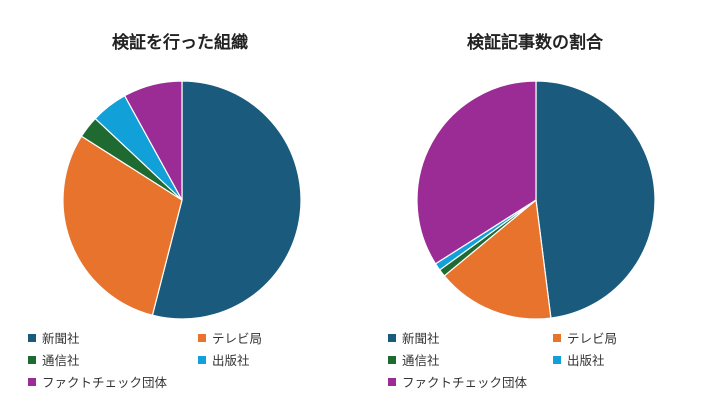  Describe the element at coordinates (535, 43) in the screenshot. I see `chart-title: 検証記事数の割合` at that location.